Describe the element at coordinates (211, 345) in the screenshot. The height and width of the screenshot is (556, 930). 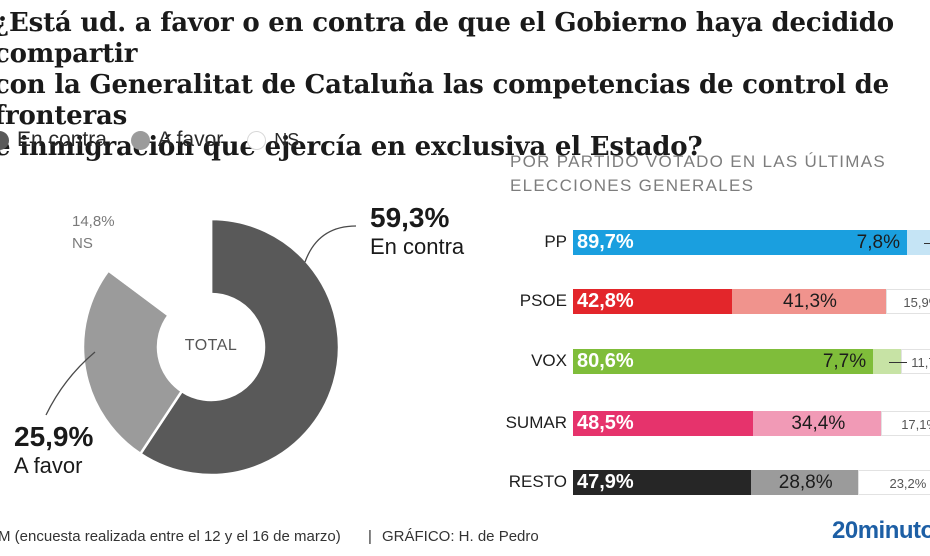
I see `donut-center-label: TOTAL` at that location.